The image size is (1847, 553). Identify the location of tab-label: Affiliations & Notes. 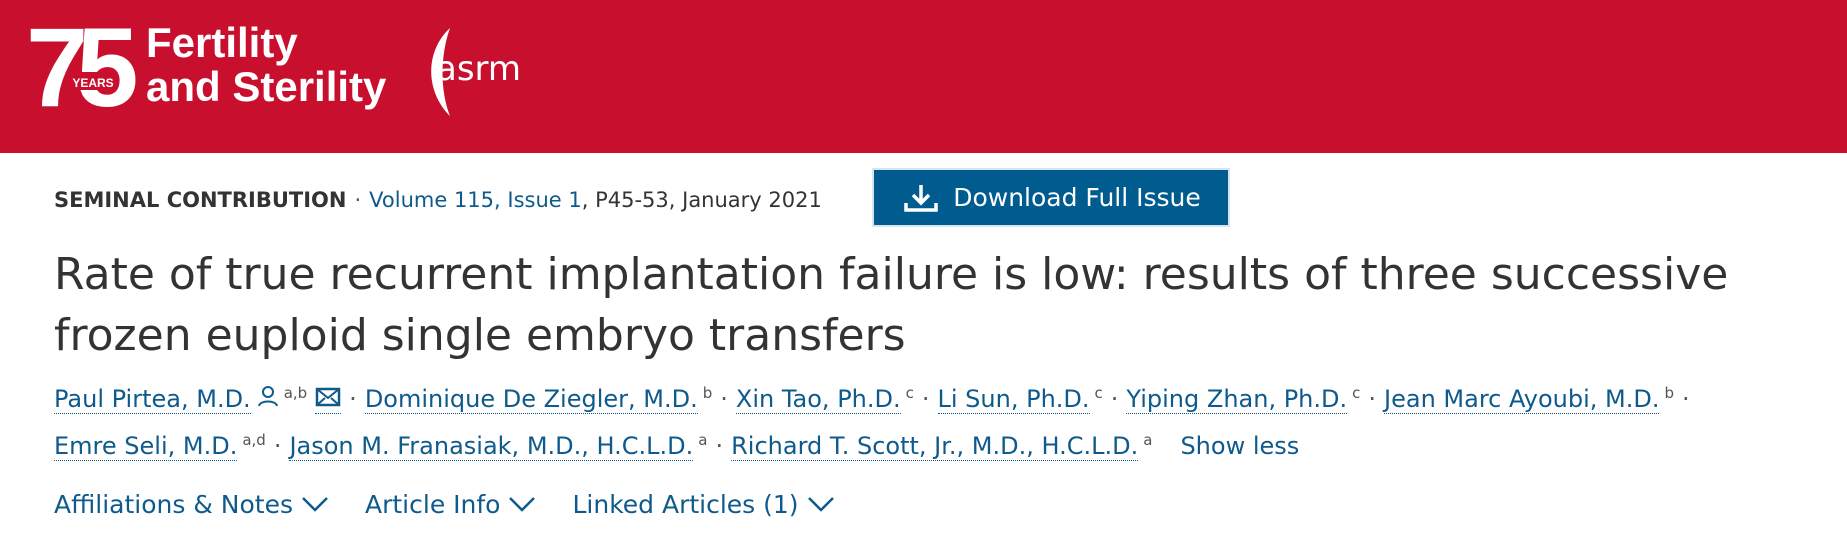
(173, 504).